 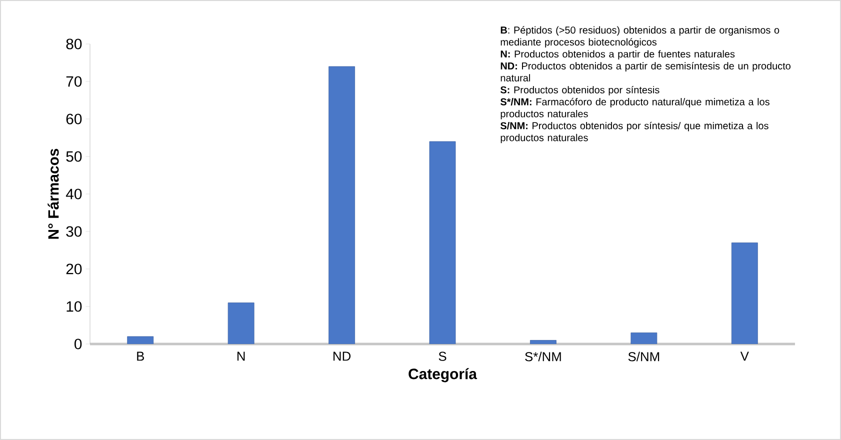 I want to click on y-axis-title: N° Fármacos, so click(x=53, y=193).